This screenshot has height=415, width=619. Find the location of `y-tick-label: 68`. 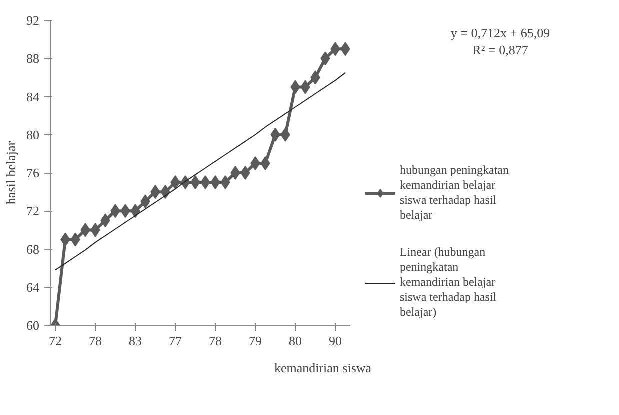

y-tick-label: 68 is located at coordinates (33, 249).